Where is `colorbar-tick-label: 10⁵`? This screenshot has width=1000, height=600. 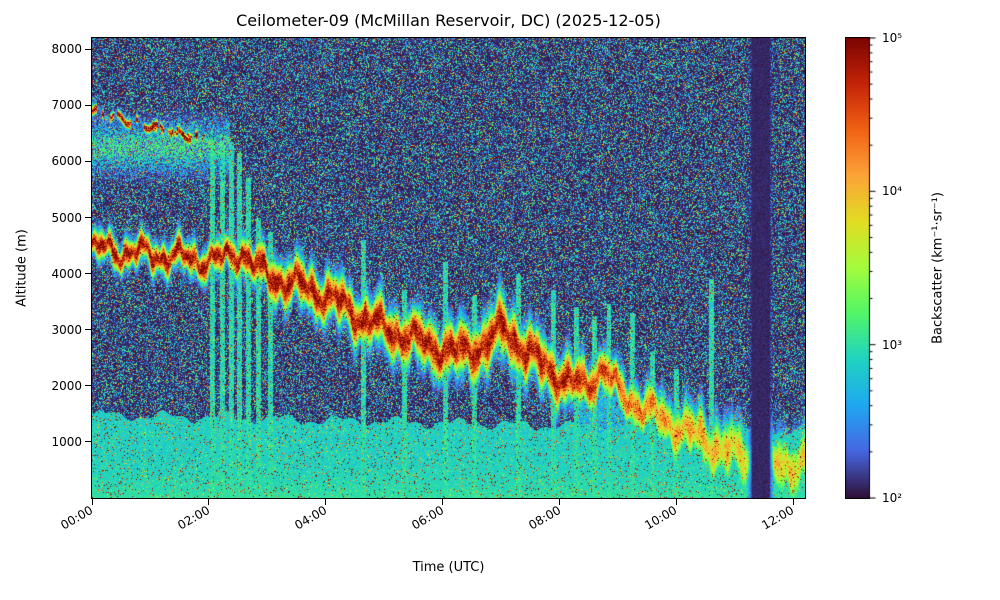 colorbar-tick-label: 10⁵ is located at coordinates (892, 38).